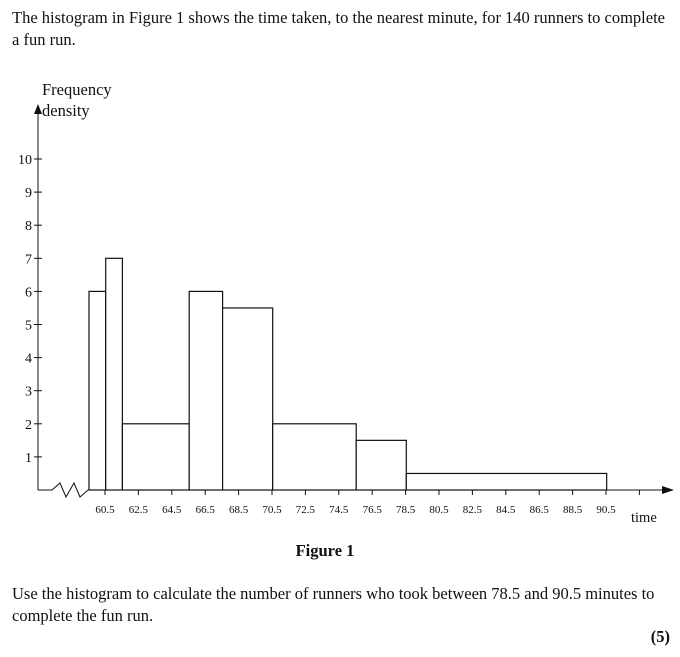 The image size is (680, 657). What do you see at coordinates (28, 392) in the screenshot?
I see `y-tick-label: 3` at bounding box center [28, 392].